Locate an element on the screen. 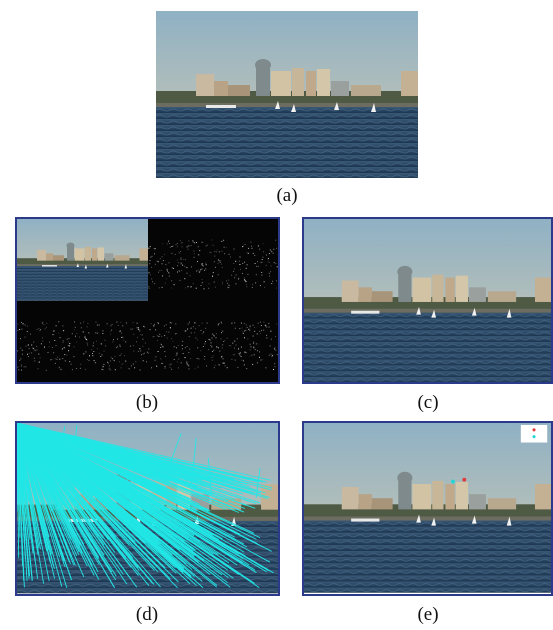  panel-d-caption: (d) is located at coordinates (147, 614).